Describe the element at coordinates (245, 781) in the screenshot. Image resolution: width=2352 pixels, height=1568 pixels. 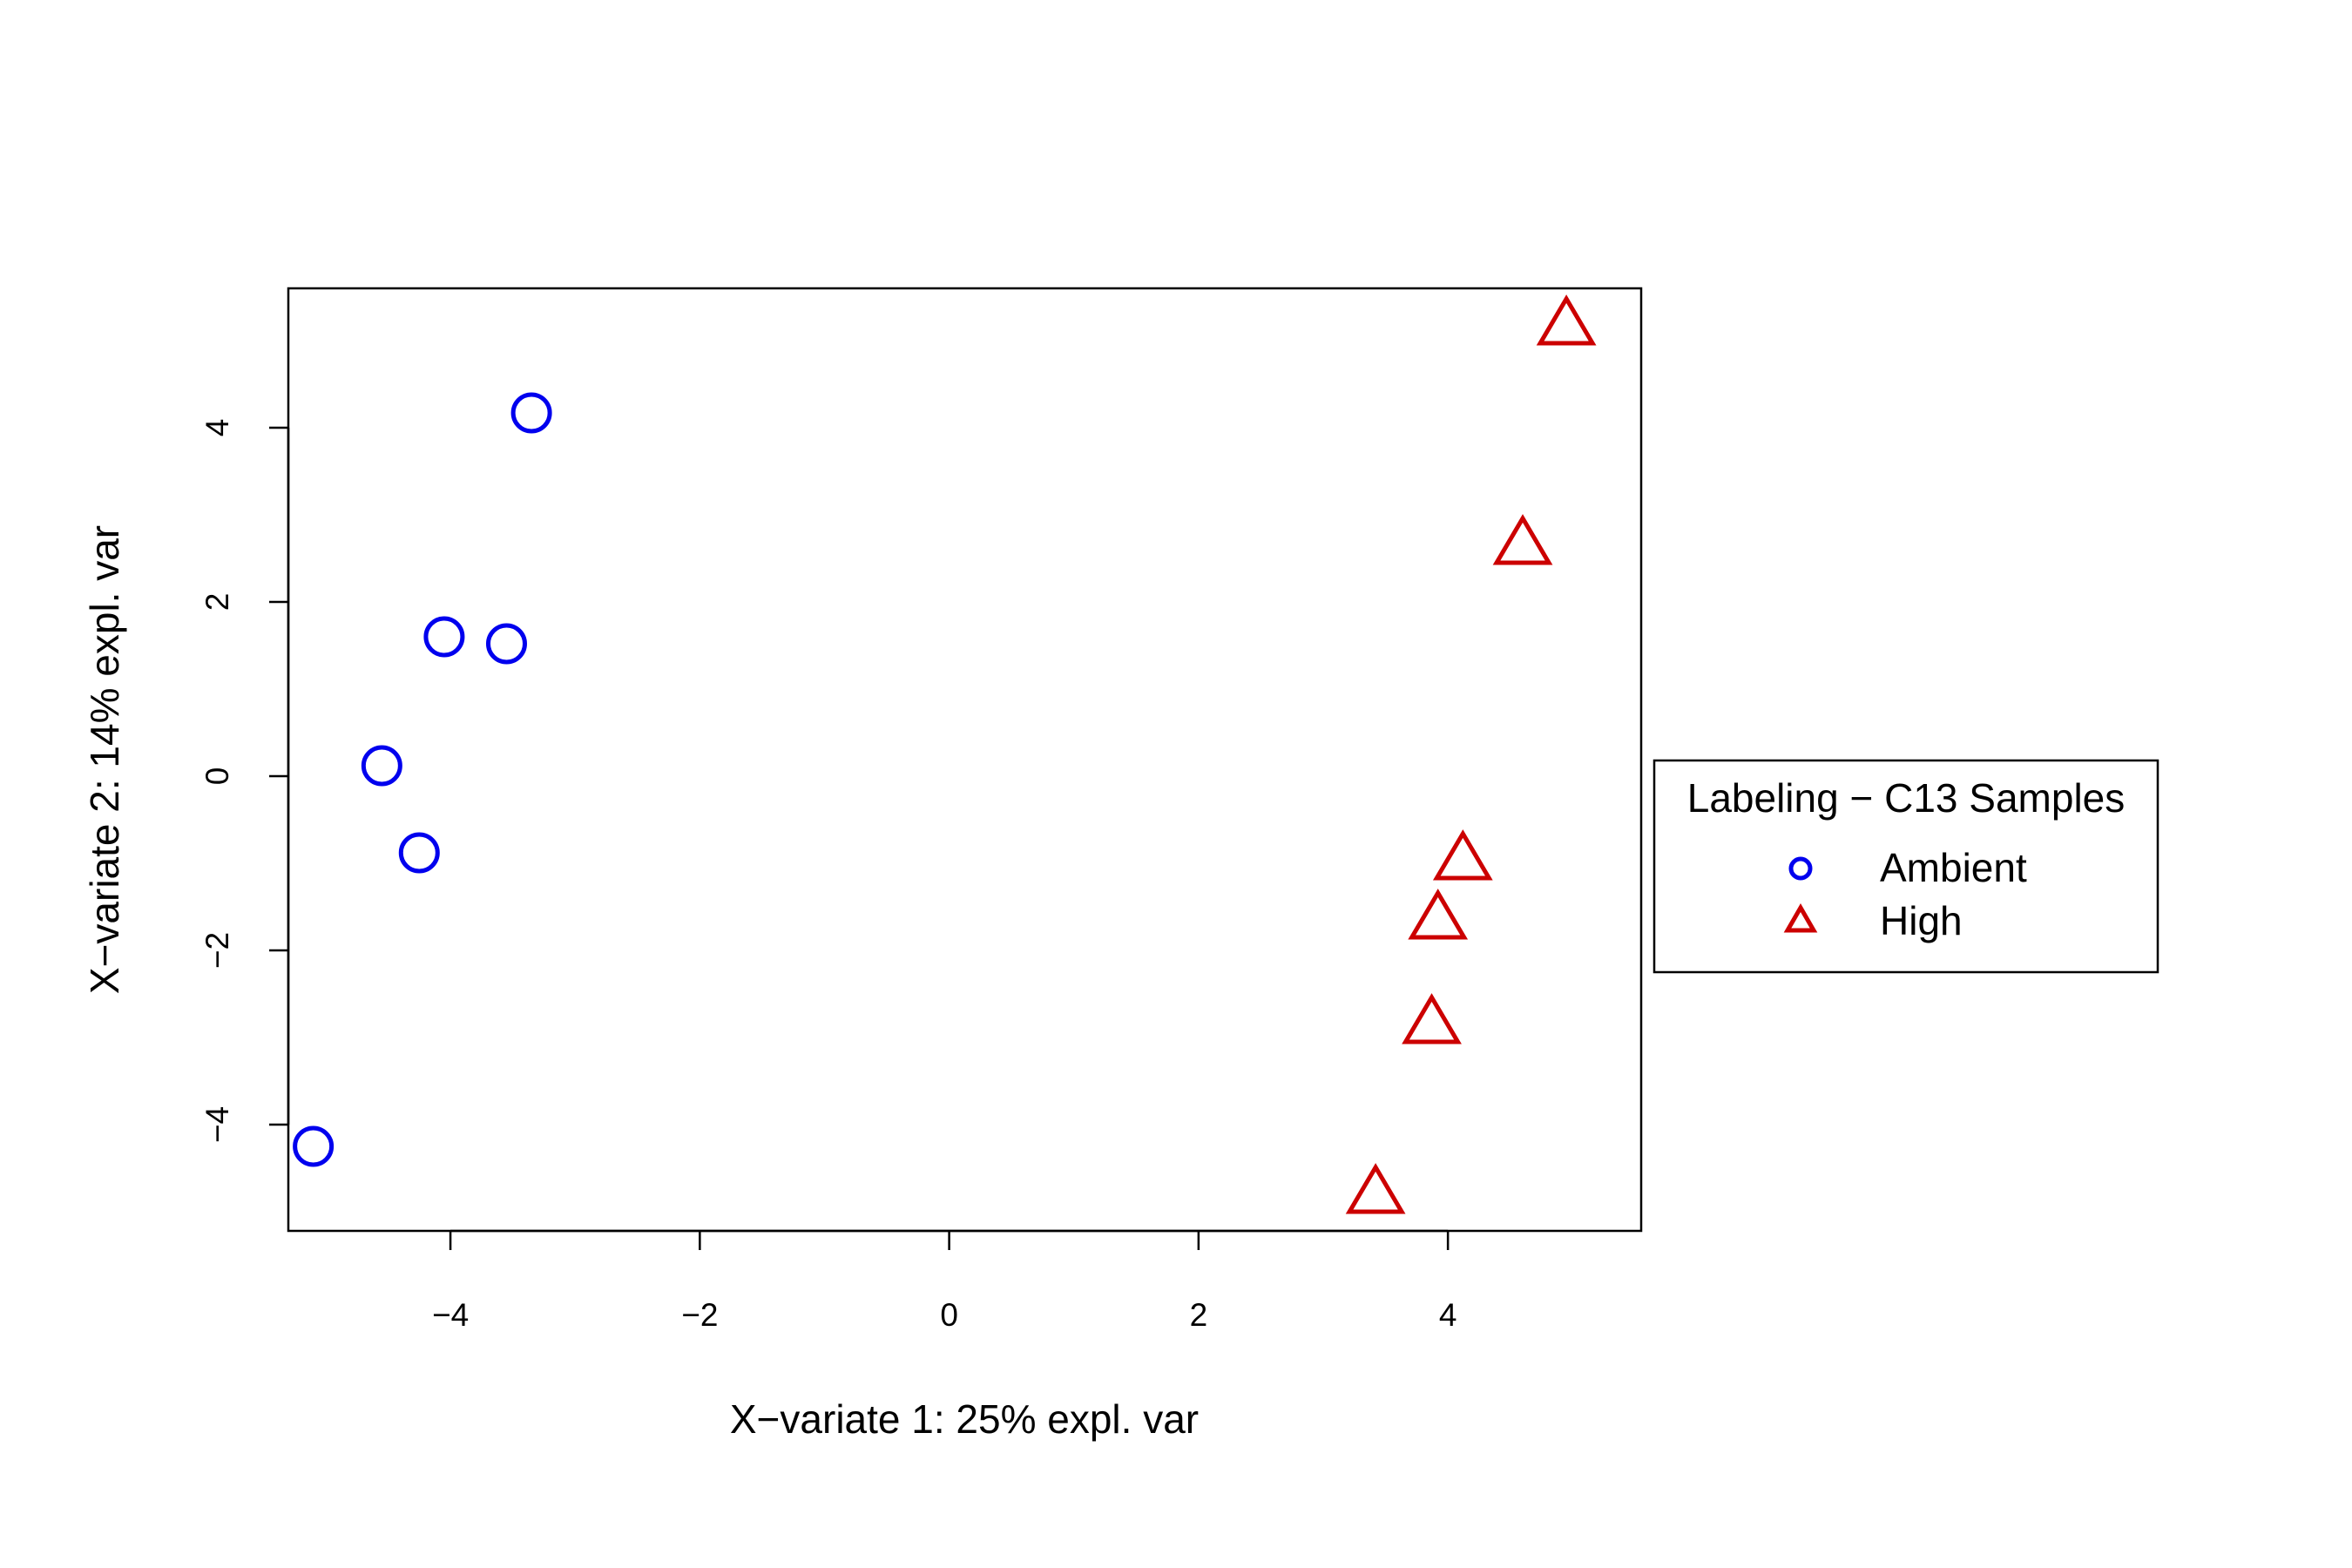
I see `y-axis: −4 −2 0 2 4` at that location.